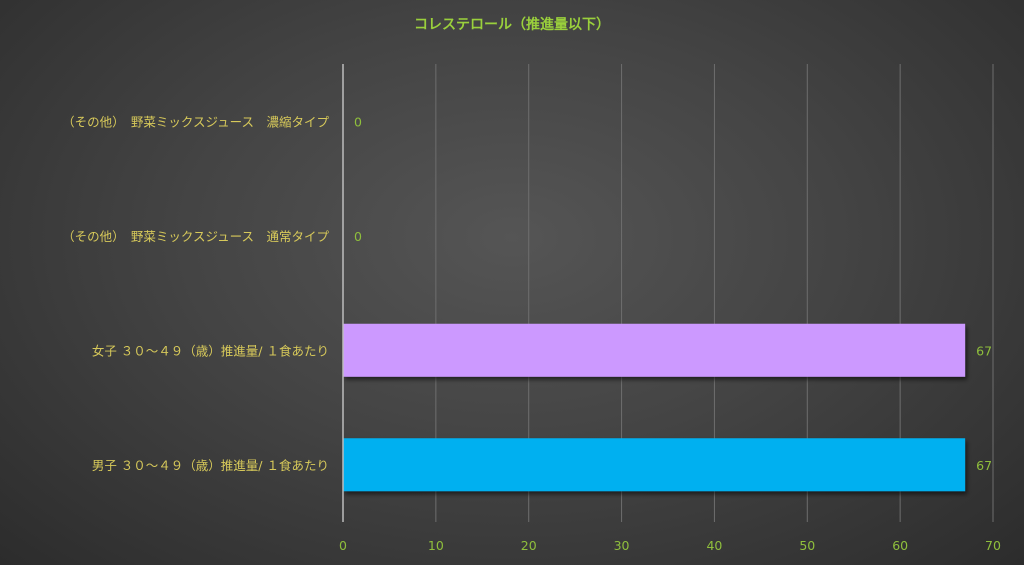 The image size is (1024, 565). What do you see at coordinates (210, 350) in the screenshot?
I see `category-label: 女子 ３０～４９（歳）推進量/ １食あたり` at bounding box center [210, 350].